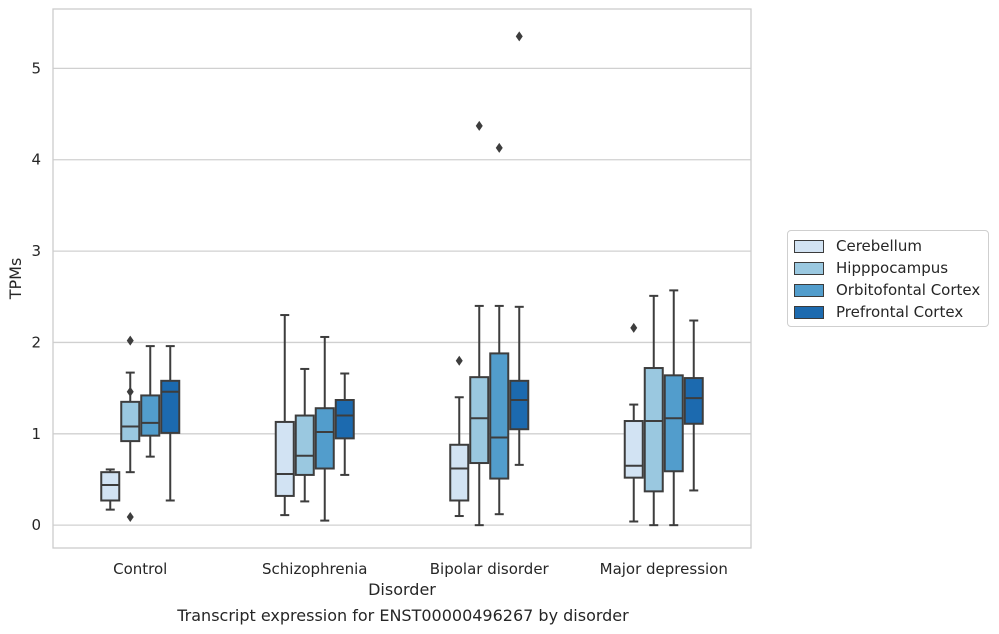  I want to click on y-axis-label: TPMs, so click(15, 279).